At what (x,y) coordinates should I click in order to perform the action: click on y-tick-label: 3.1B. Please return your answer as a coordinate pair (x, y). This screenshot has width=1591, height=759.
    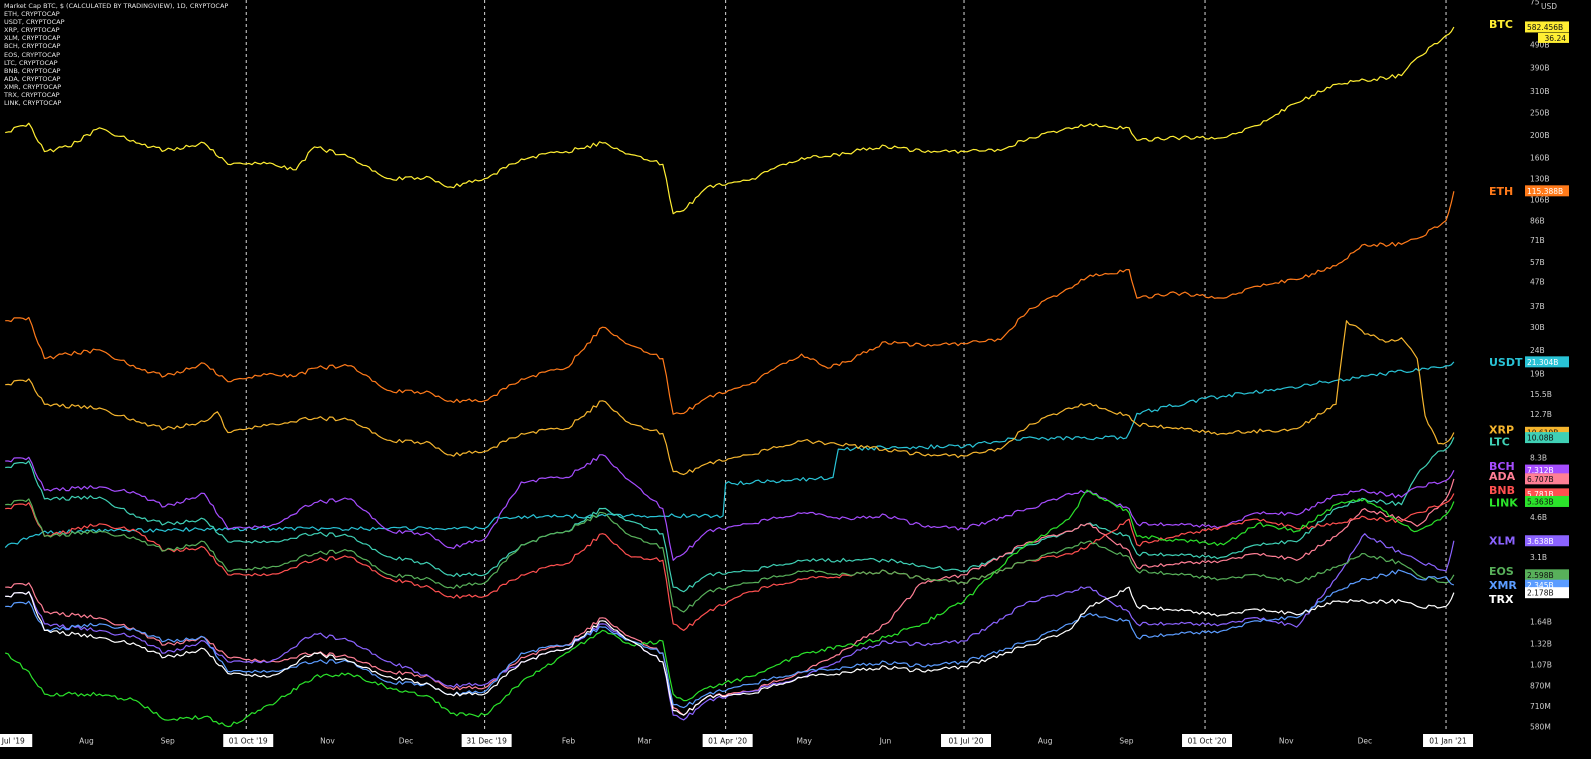
    Looking at the image, I should click on (1538, 557).